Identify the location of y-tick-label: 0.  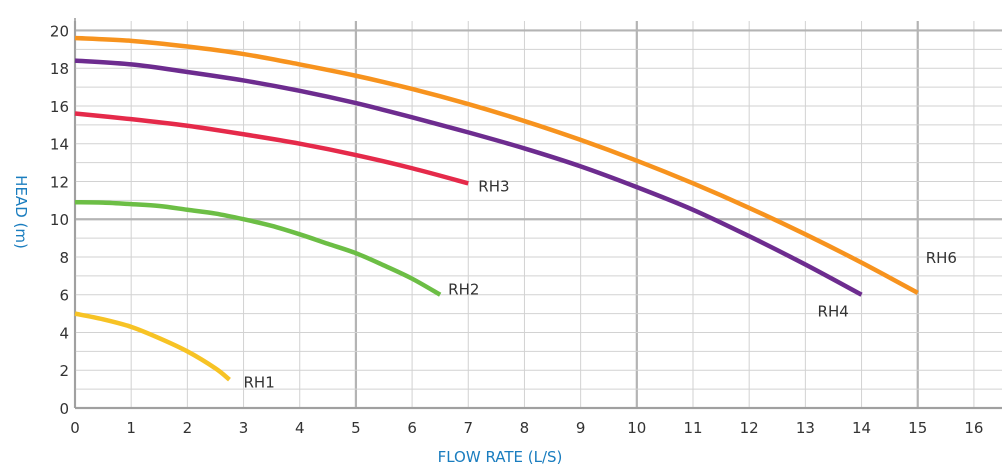
(64, 409).